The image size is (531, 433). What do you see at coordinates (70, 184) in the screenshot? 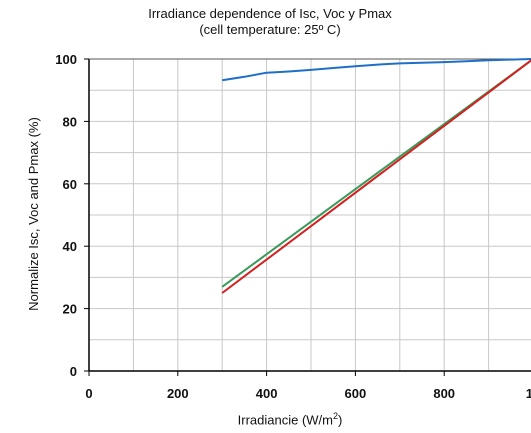
I see `y-tick-label: 60` at bounding box center [70, 184].